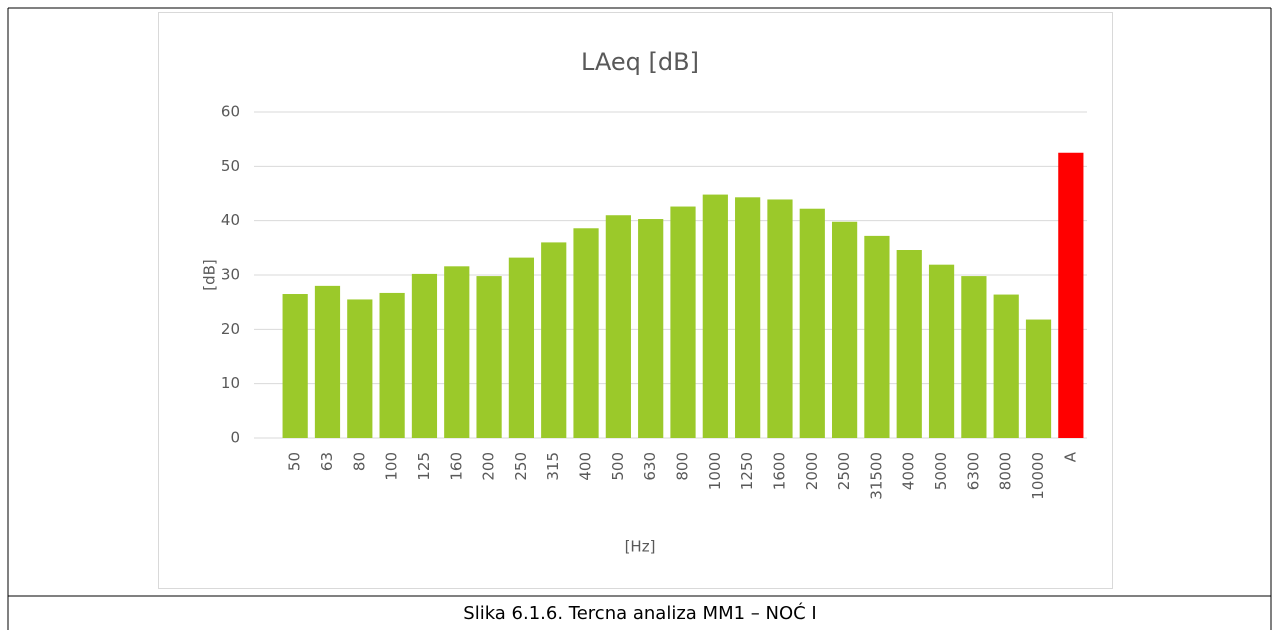  Describe the element at coordinates (230, 329) in the screenshot. I see `y-tick-label: 20` at that location.